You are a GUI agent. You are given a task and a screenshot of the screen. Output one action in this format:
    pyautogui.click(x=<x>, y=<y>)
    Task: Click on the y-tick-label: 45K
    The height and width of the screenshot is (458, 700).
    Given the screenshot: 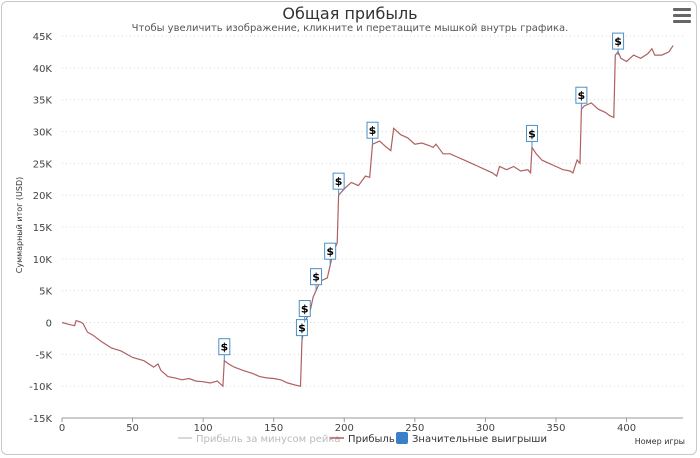 What is the action you would take?
    pyautogui.click(x=43, y=37)
    